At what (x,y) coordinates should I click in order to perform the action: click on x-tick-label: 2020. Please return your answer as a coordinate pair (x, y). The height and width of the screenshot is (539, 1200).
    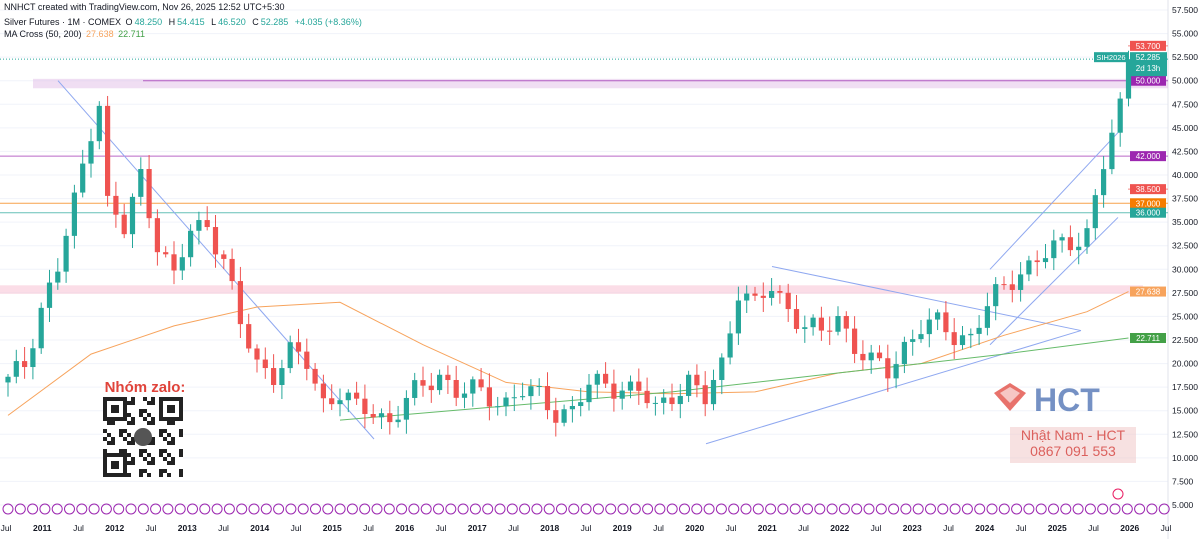
    Looking at the image, I should click on (694, 528).